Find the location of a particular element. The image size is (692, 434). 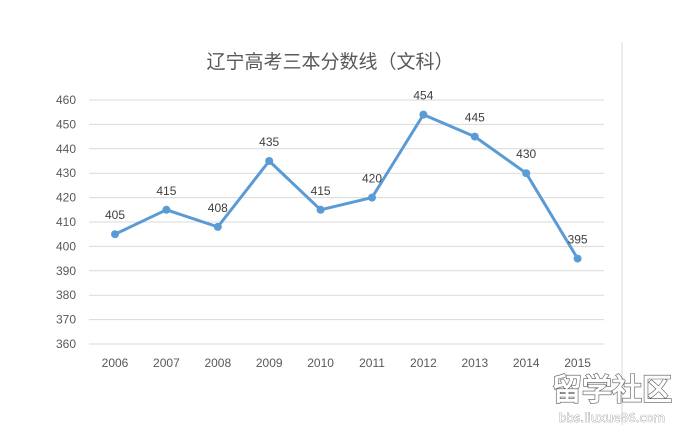

y-tick-label: 450 is located at coordinates (66, 124).